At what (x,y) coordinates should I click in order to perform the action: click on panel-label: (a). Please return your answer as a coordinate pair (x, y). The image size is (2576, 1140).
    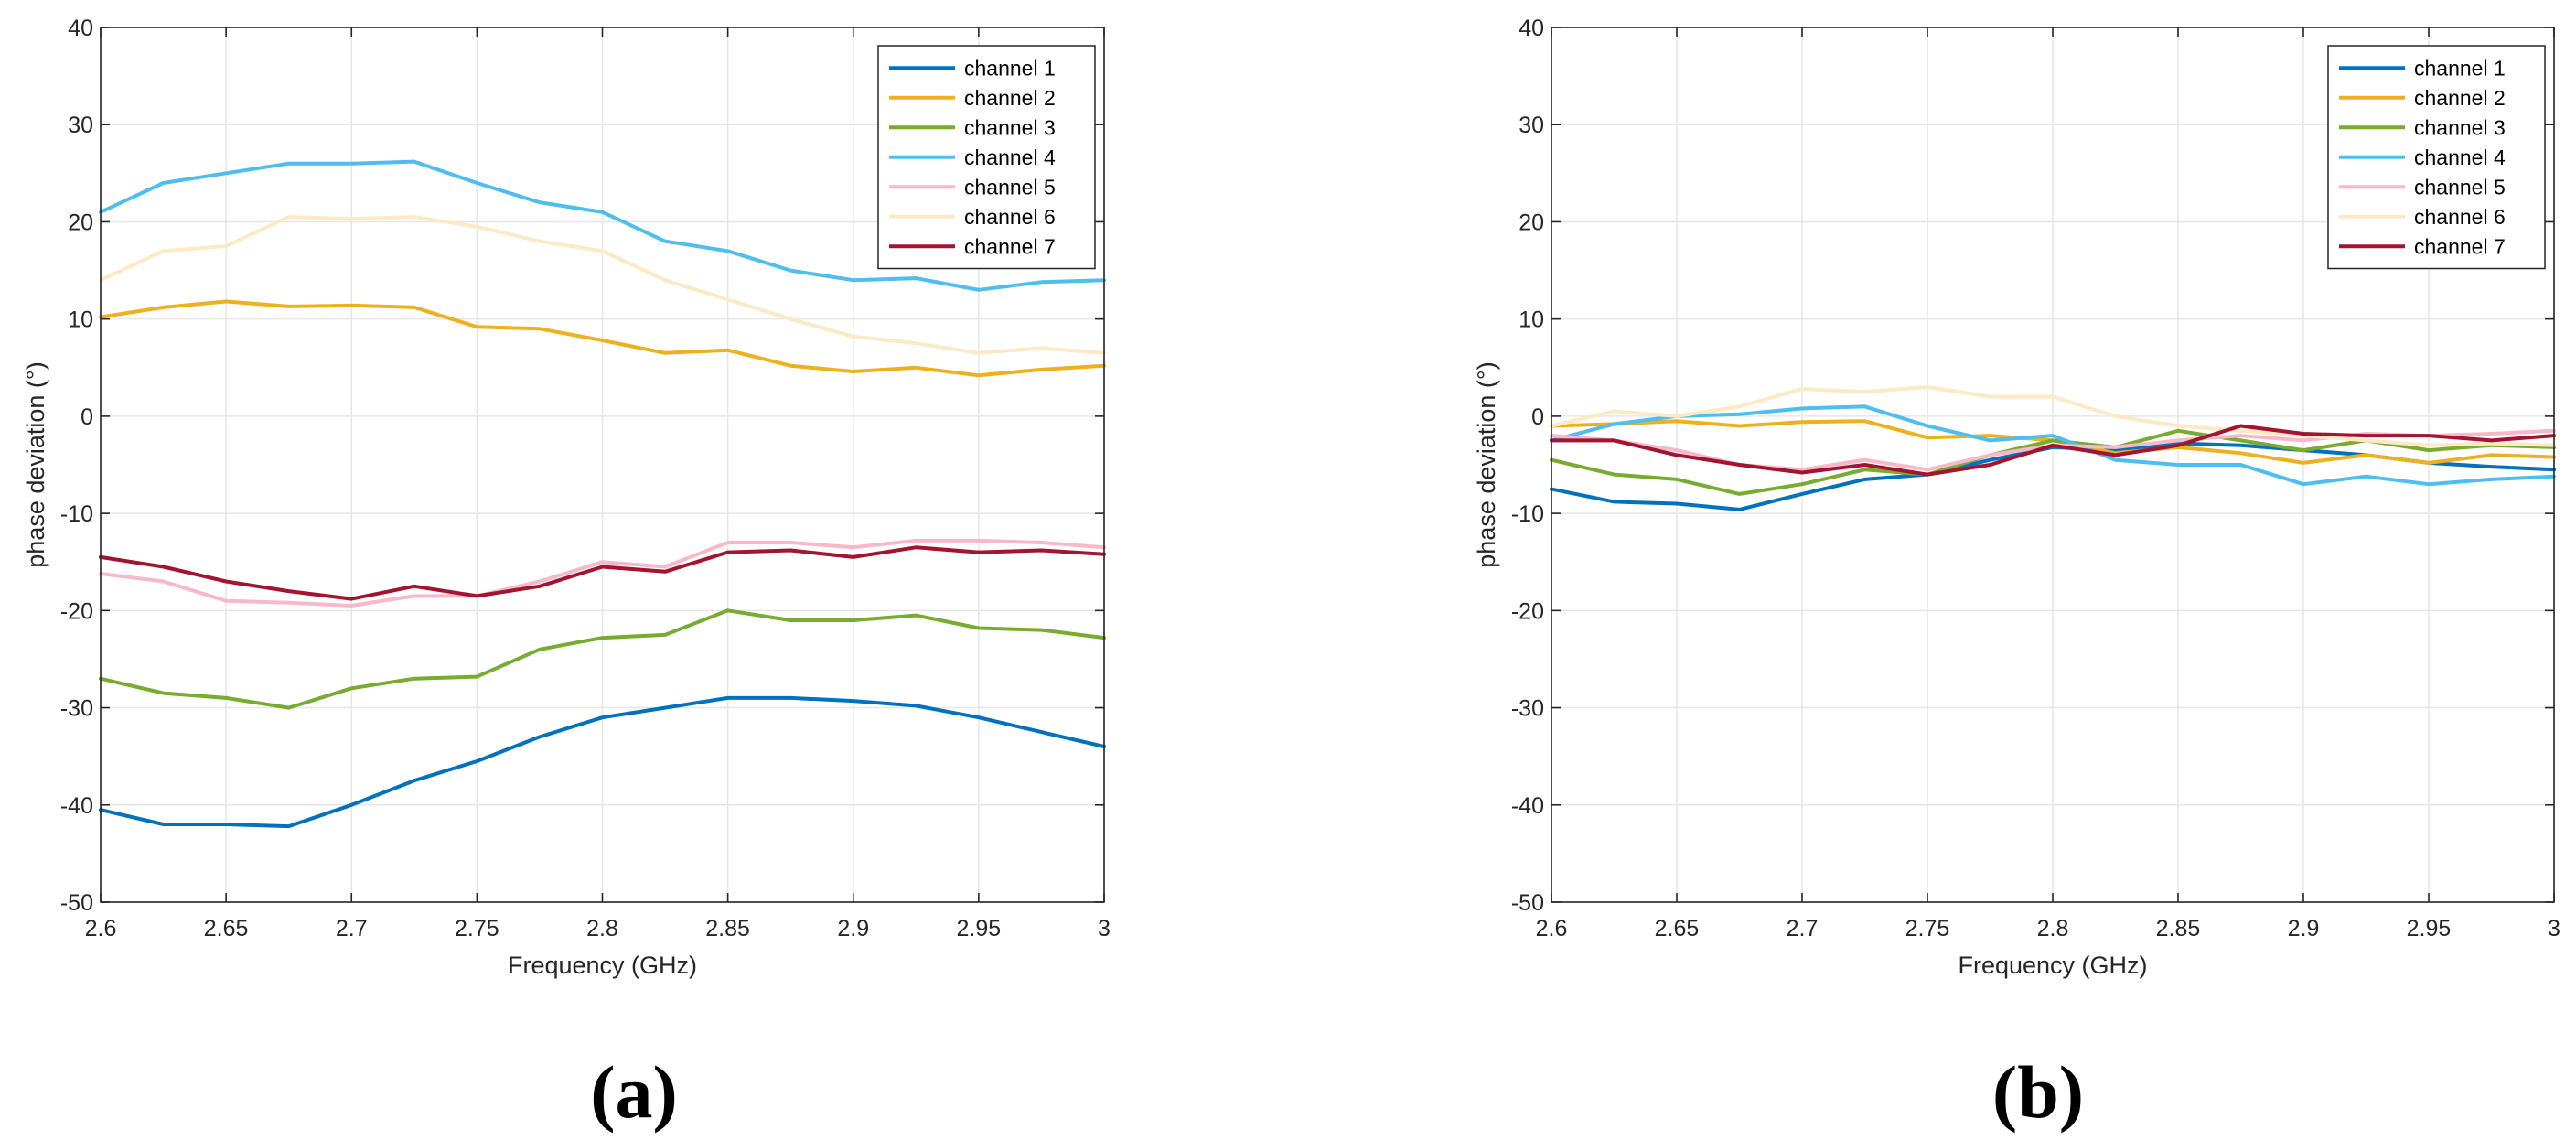
    Looking at the image, I should click on (634, 1092).